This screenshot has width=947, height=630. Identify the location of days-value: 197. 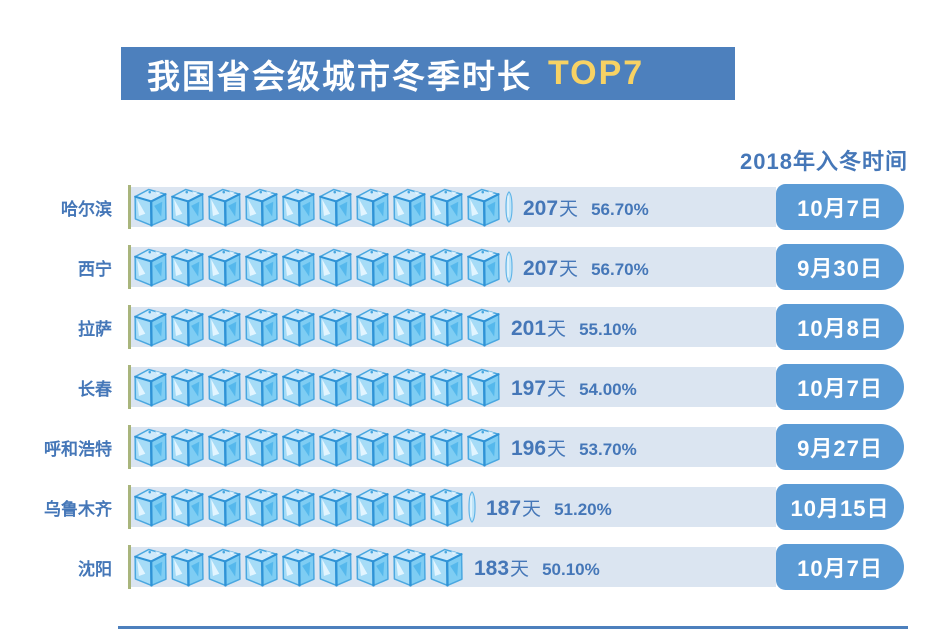
(529, 388).